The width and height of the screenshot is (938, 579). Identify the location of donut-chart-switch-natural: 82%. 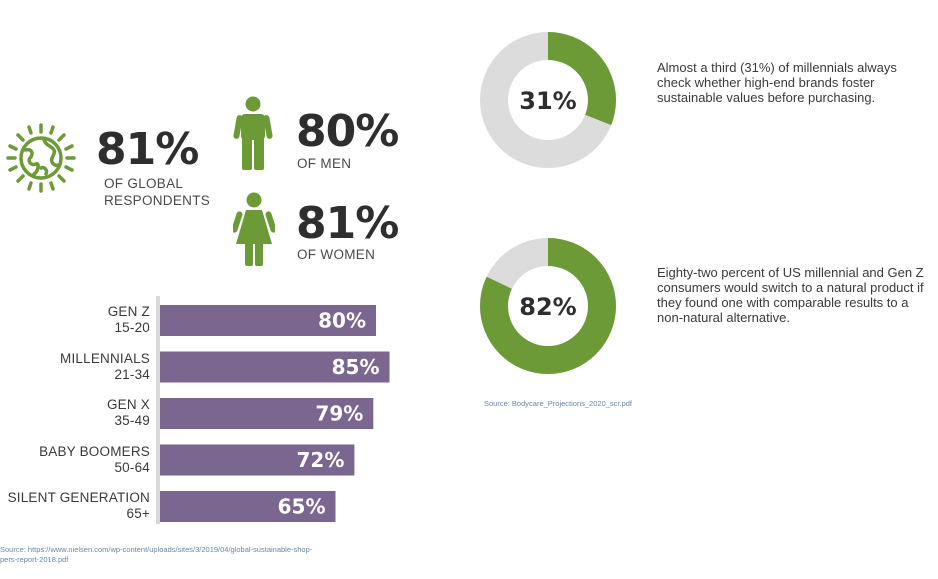
(548, 306).